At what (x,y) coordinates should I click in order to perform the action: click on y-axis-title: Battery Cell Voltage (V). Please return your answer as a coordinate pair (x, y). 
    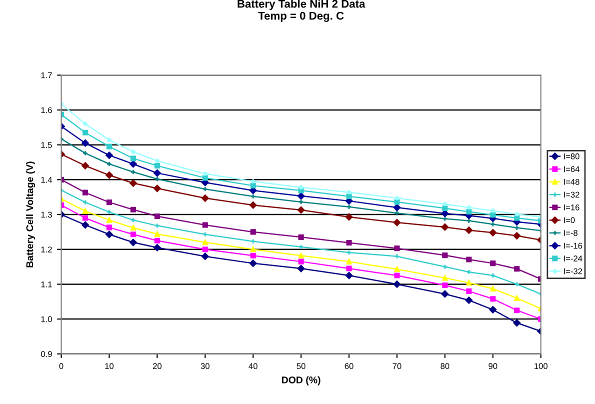
    Looking at the image, I should click on (31, 215).